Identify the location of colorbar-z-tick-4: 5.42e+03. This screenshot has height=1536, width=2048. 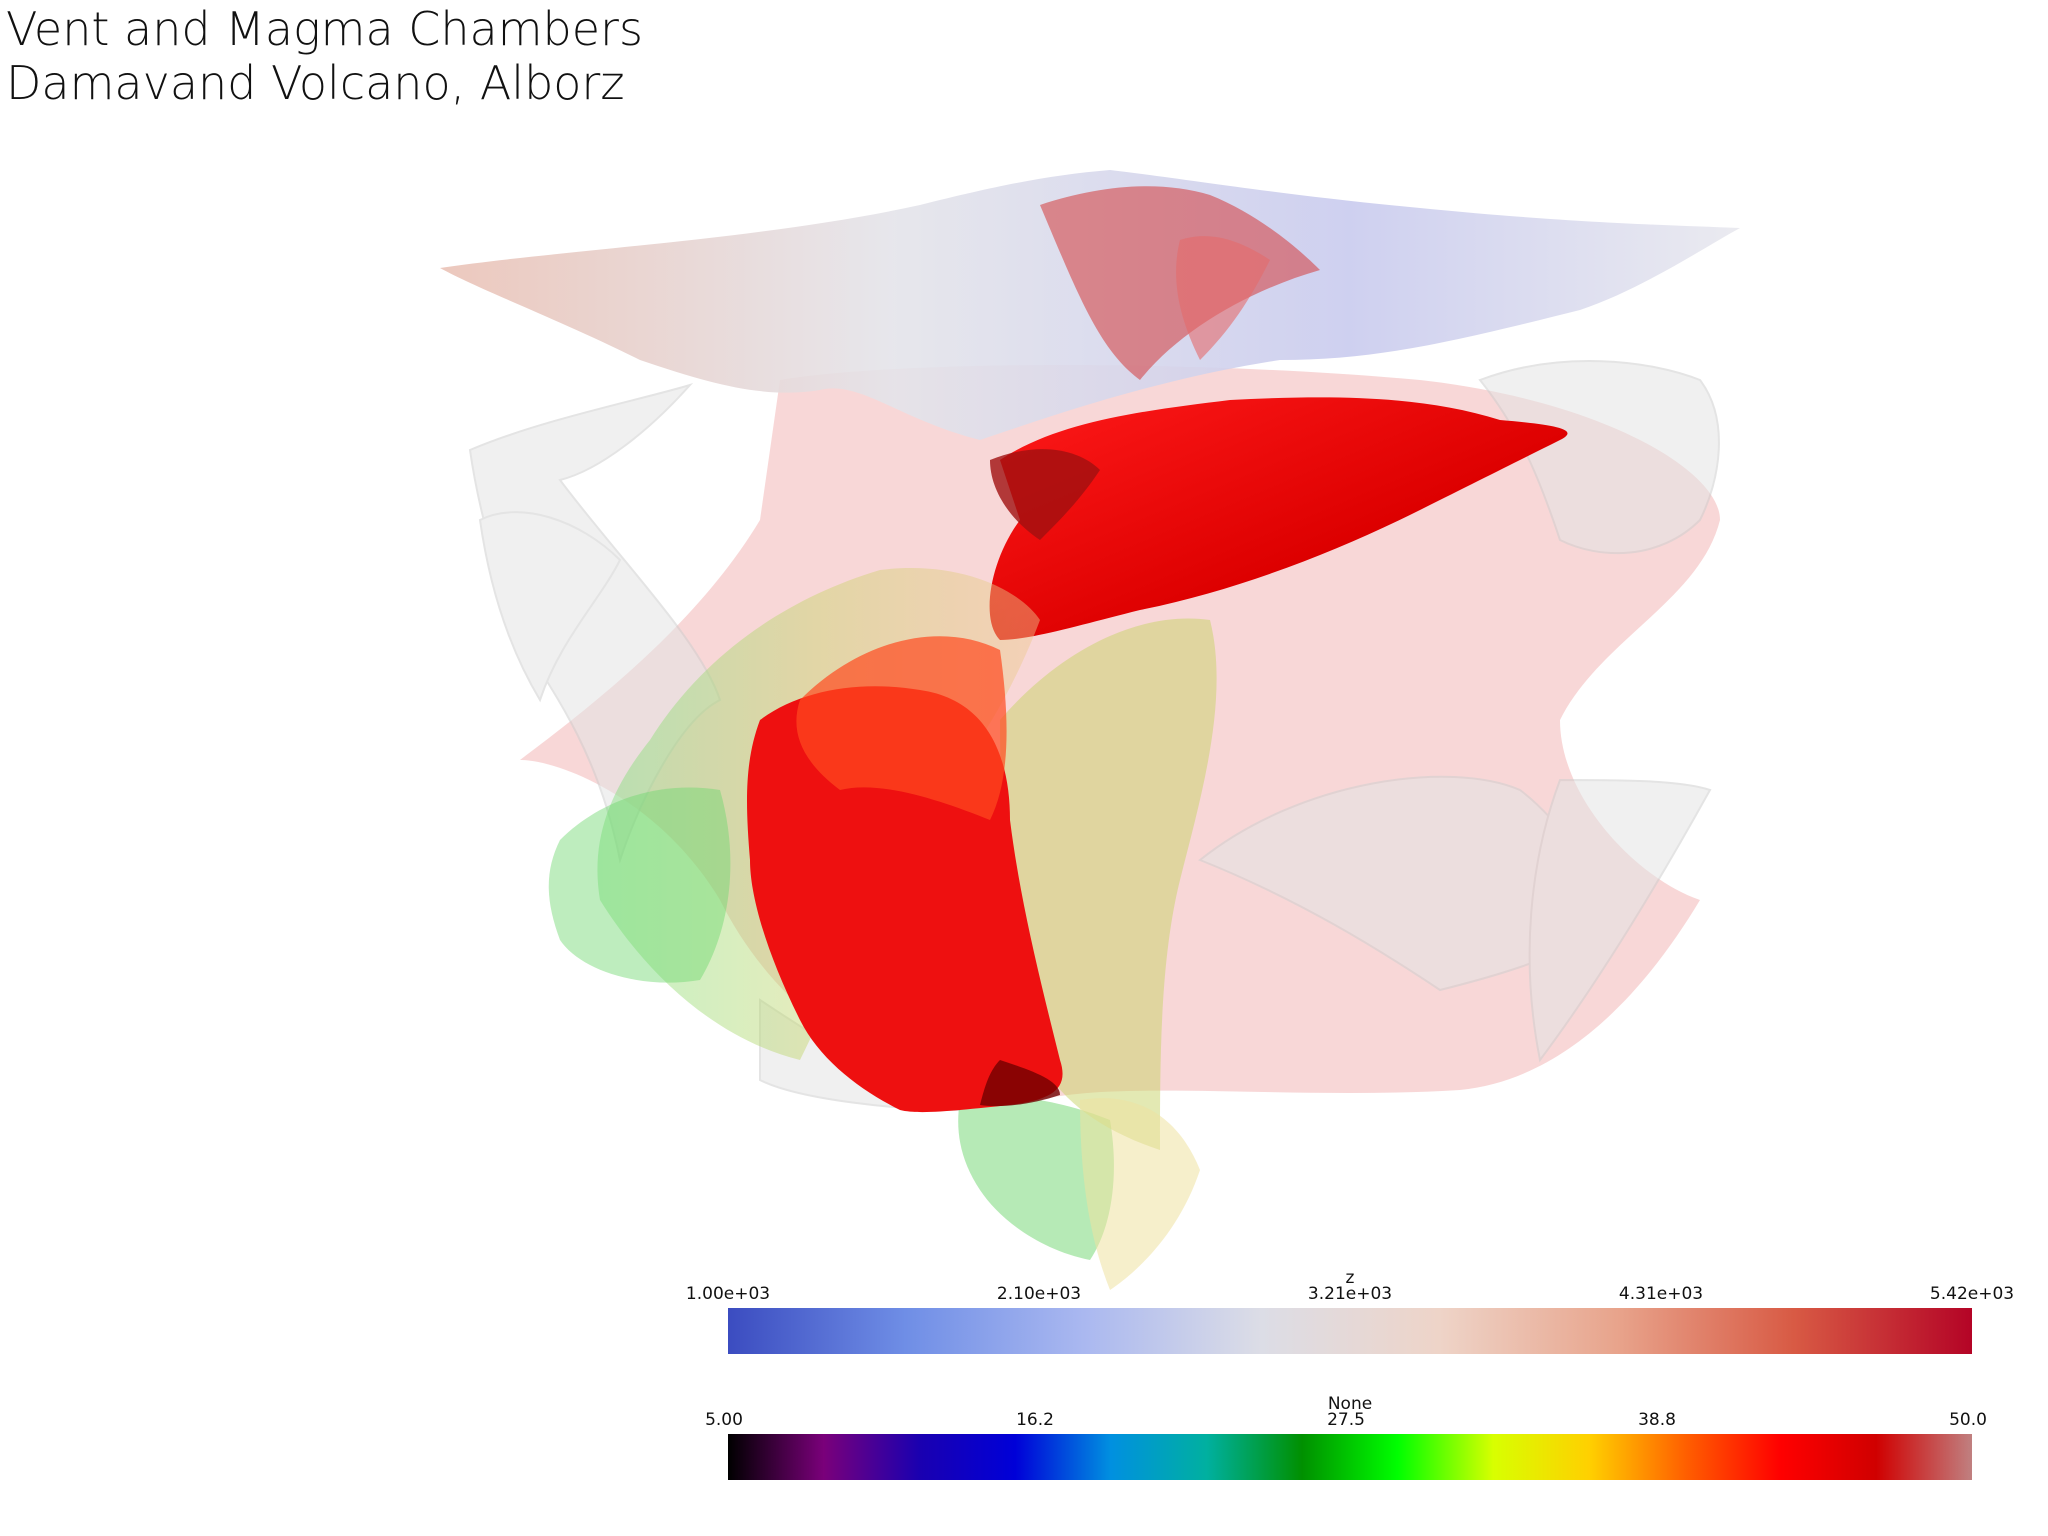
(1972, 1294).